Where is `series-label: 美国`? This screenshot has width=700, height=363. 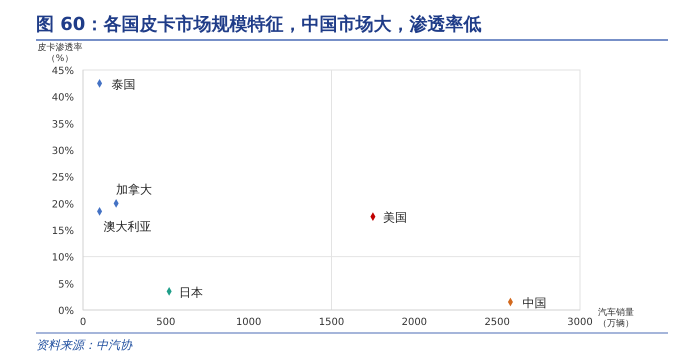
series-label: 美国 is located at coordinates (394, 217).